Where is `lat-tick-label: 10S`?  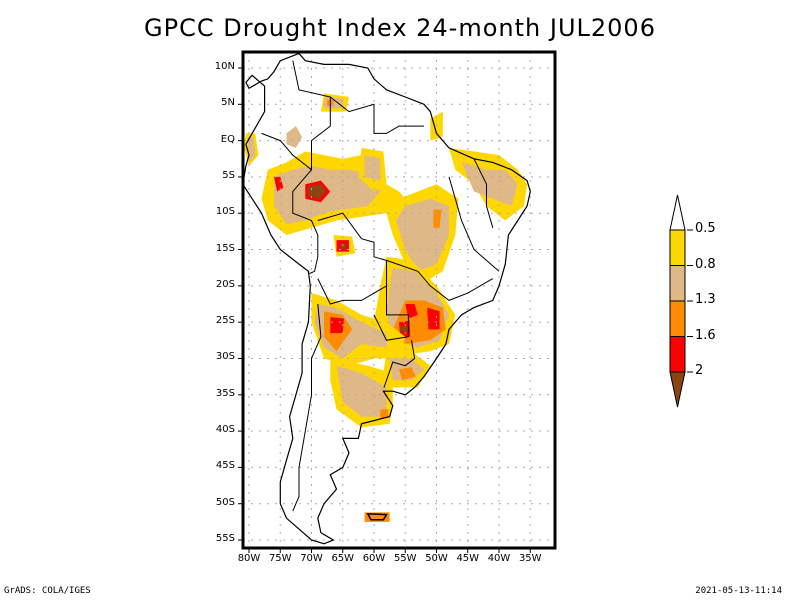
lat-tick-label: 10S is located at coordinates (225, 212).